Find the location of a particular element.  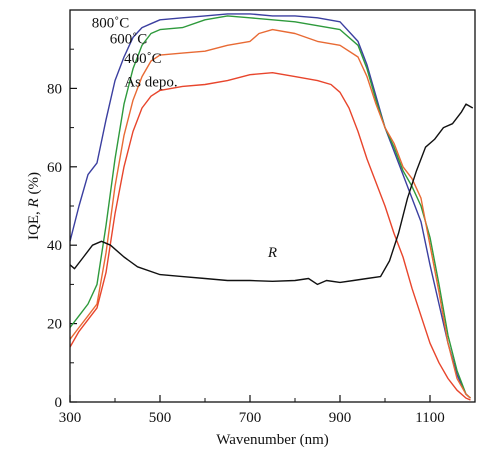

y-tick-label-60: 60 is located at coordinates (54, 168).